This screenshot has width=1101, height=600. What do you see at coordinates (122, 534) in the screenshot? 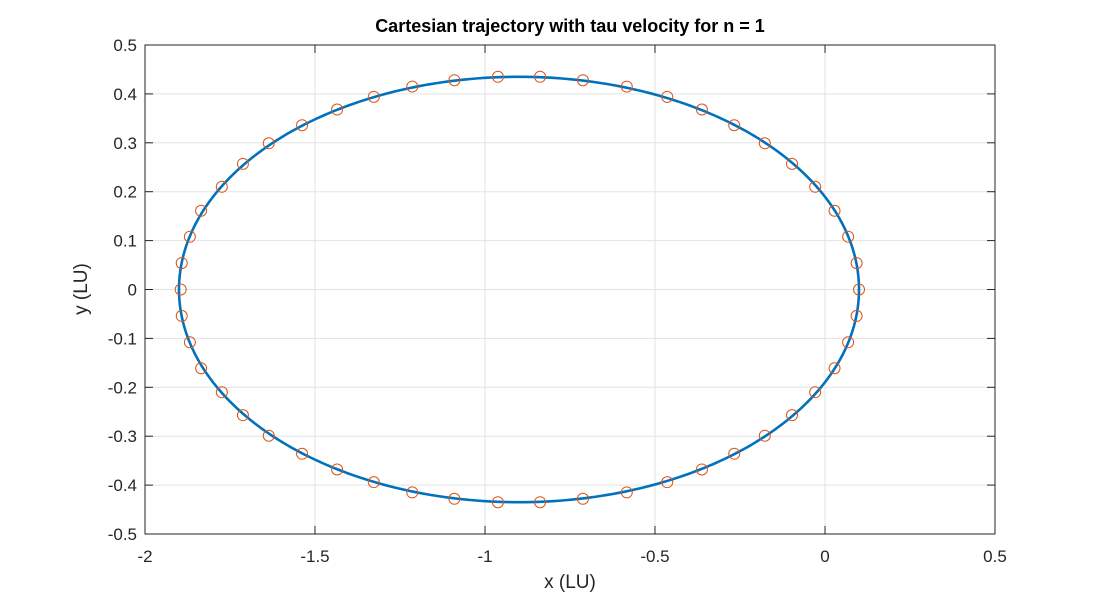
I see `y-tick-label: -0.5` at bounding box center [122, 534].